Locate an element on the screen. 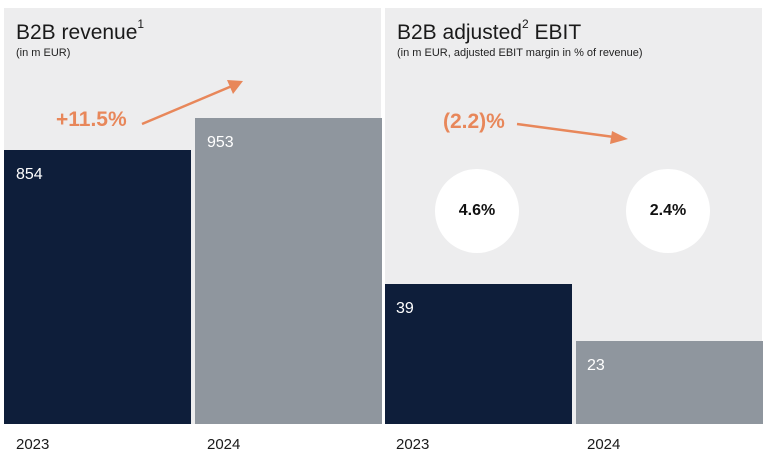  revenue-change-label: +11.5% is located at coordinates (91, 119).